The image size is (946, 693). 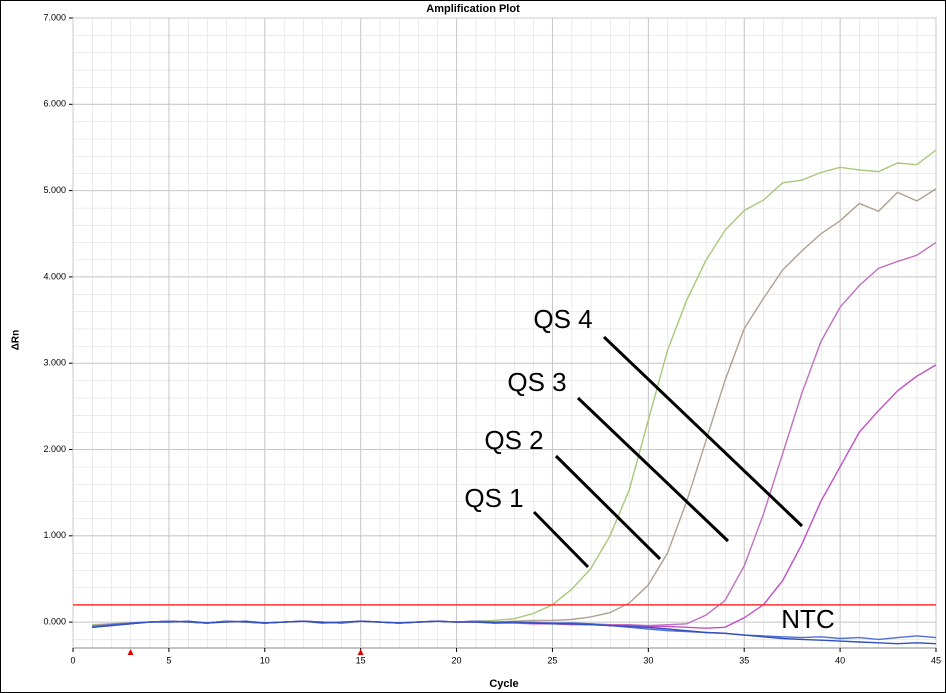 What do you see at coordinates (72, 660) in the screenshot?
I see `x-tick-label: 0` at bounding box center [72, 660].